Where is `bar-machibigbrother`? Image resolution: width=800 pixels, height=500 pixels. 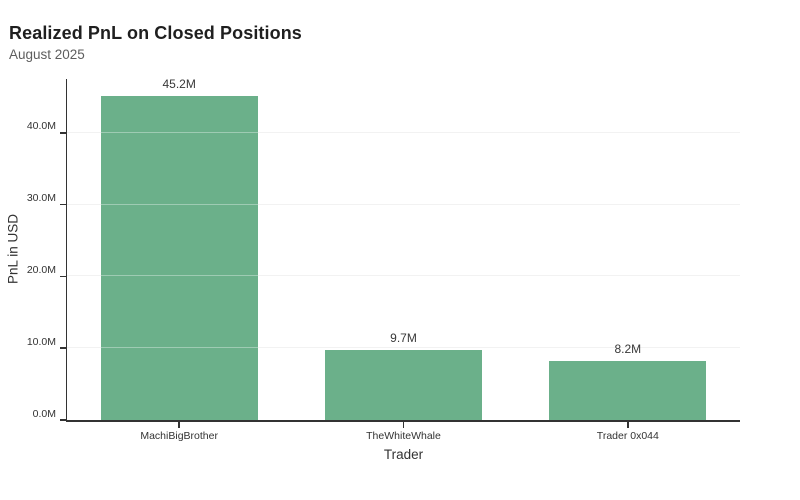
bar-machibigbrother is located at coordinates (179, 257).